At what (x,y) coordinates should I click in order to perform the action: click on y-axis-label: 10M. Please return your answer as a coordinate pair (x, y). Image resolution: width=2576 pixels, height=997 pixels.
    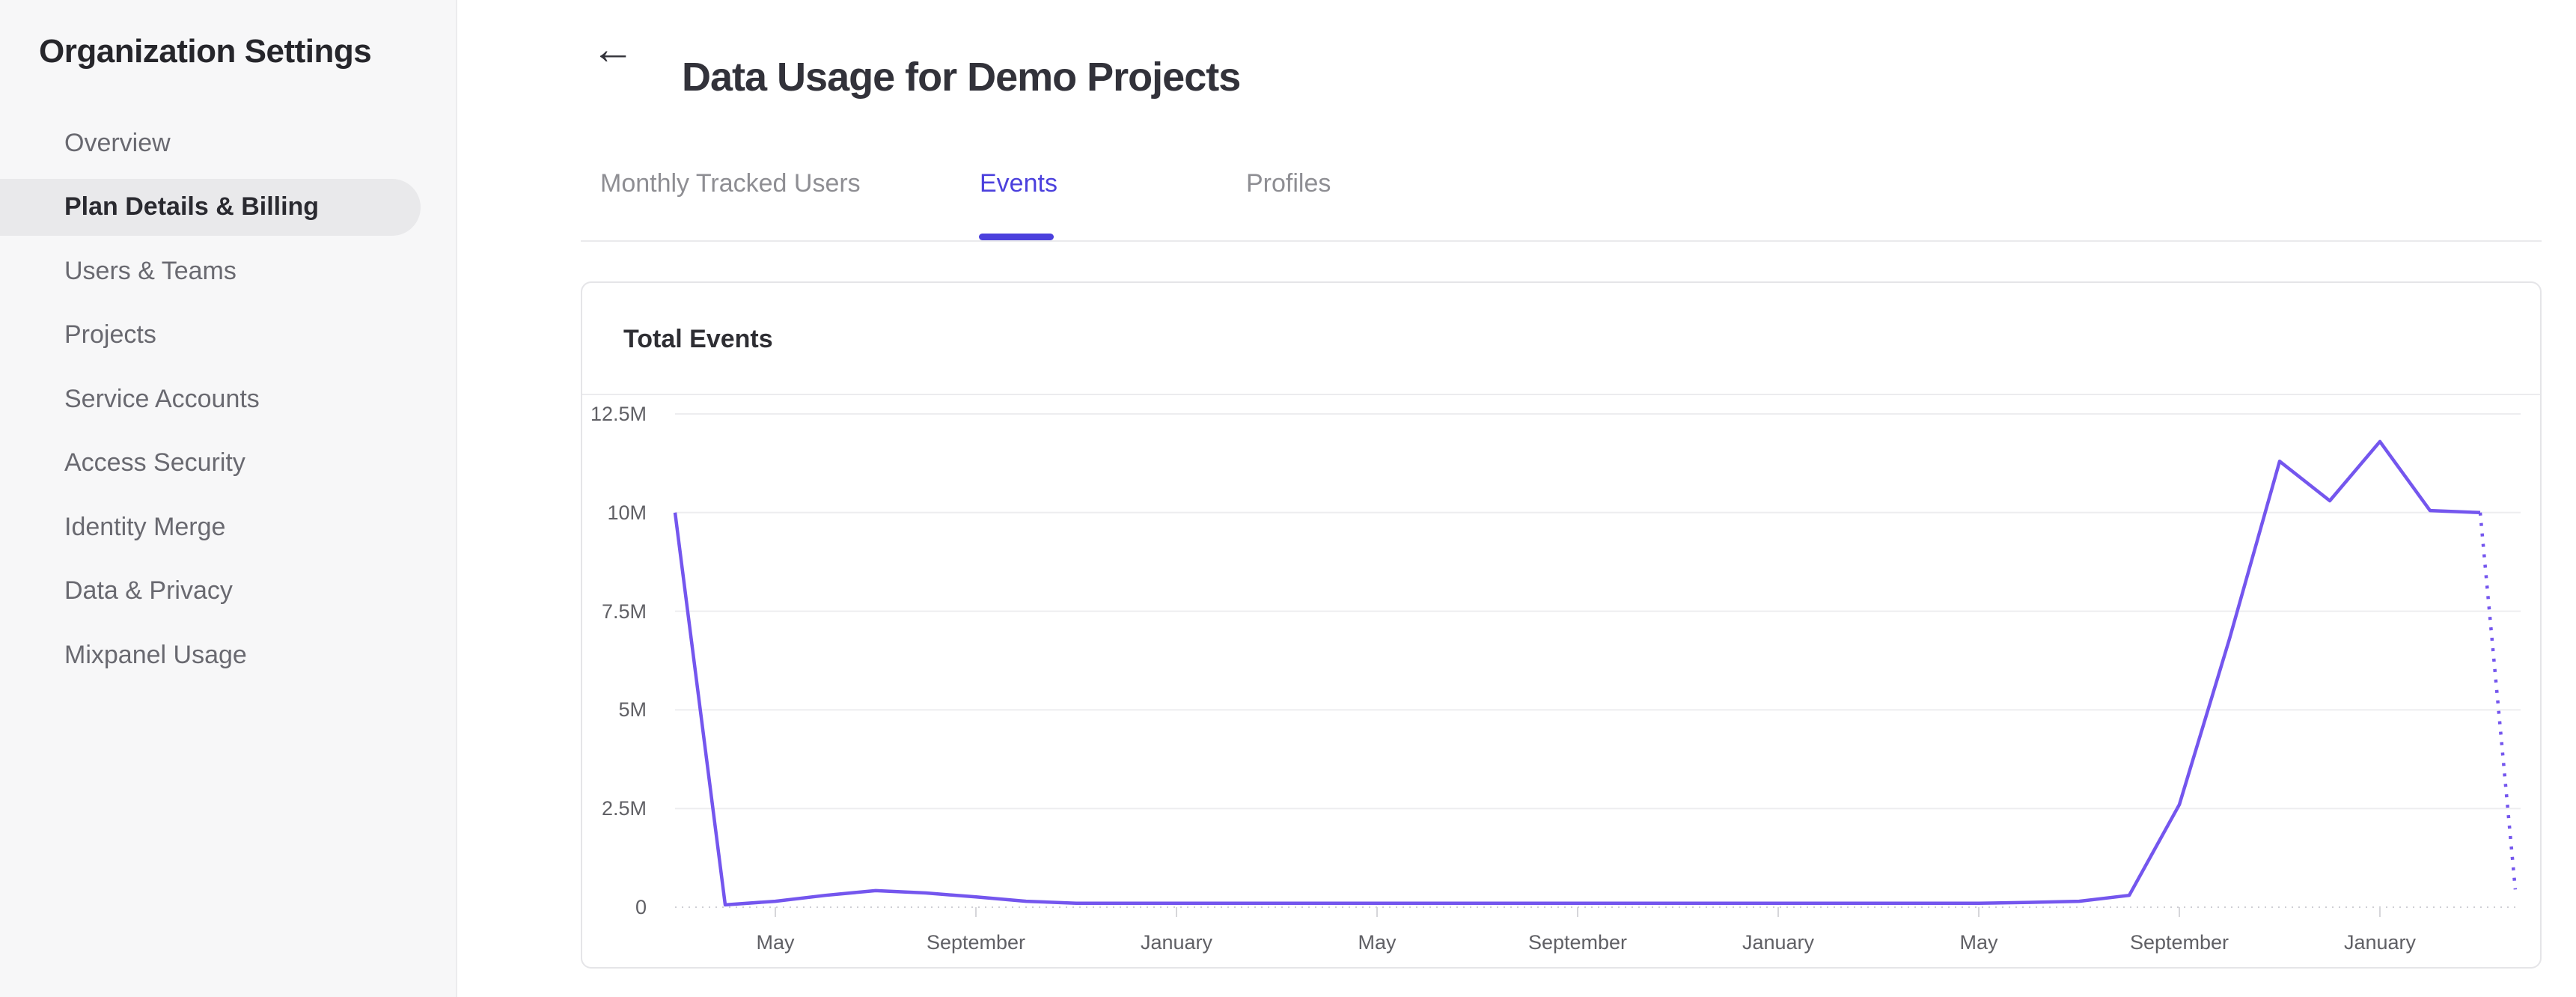
    Looking at the image, I should click on (627, 512).